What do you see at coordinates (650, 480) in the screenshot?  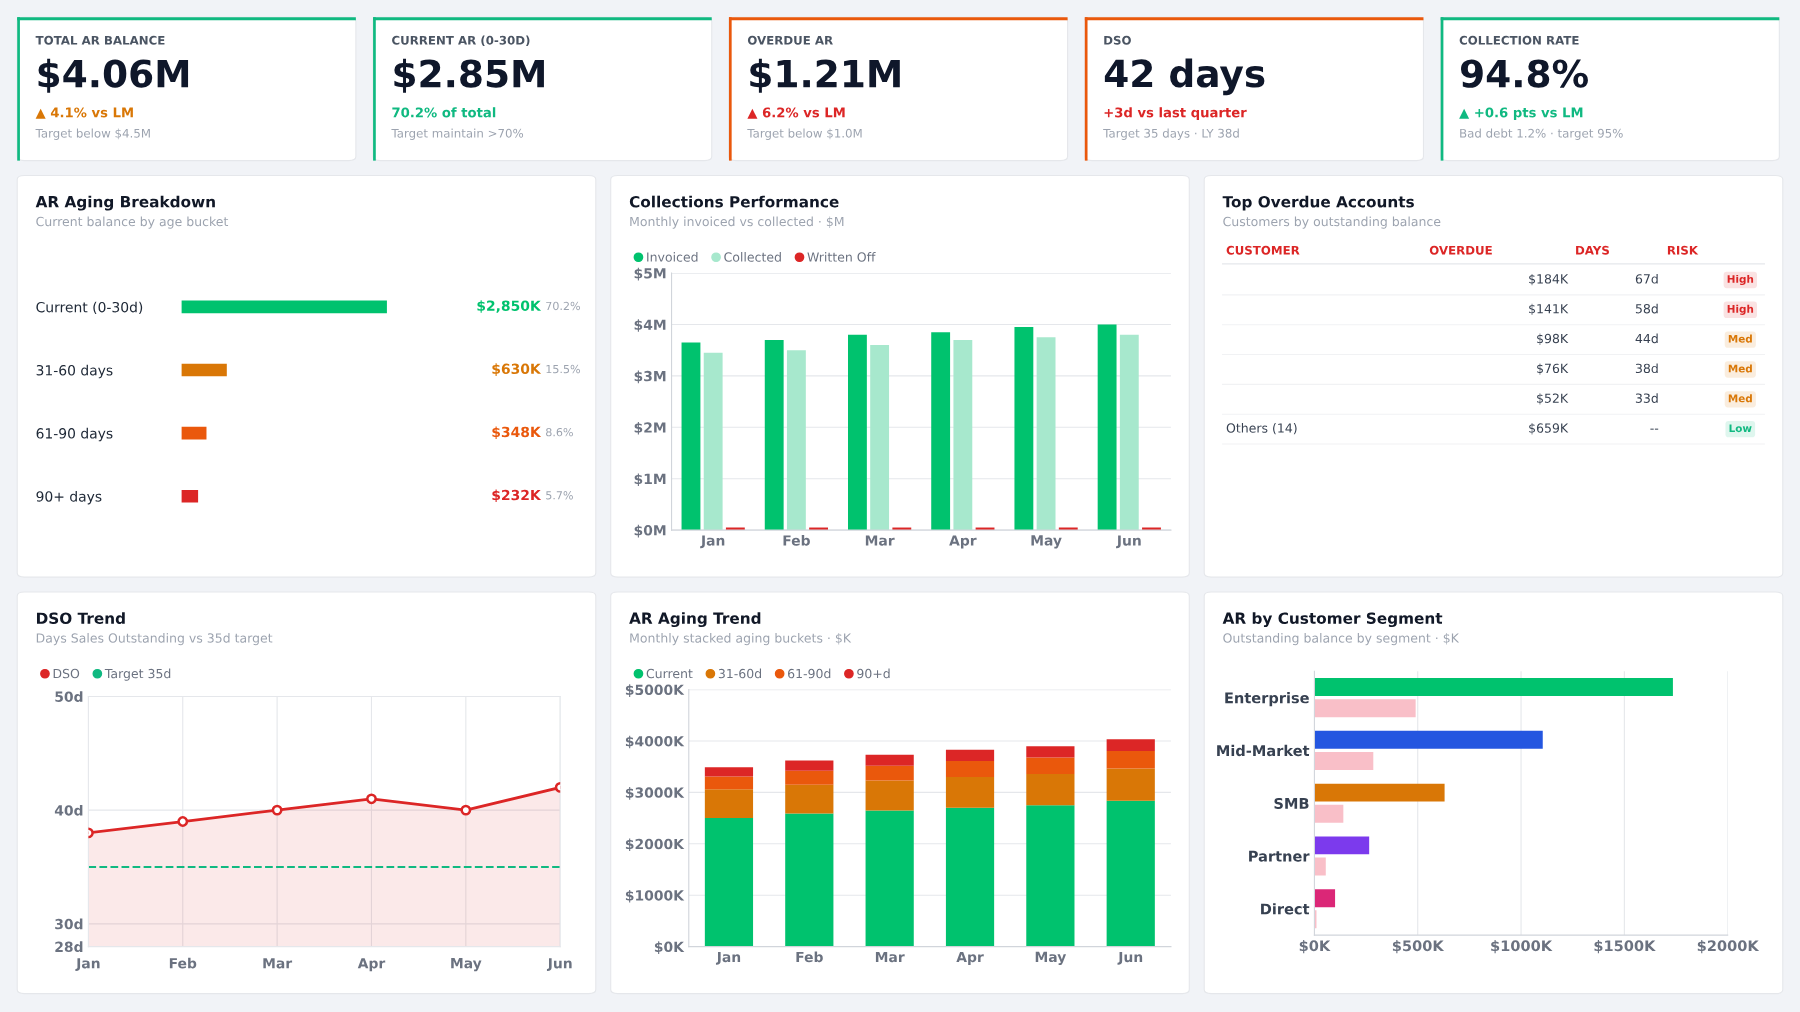 I see `y-tick-label: $1M` at bounding box center [650, 480].